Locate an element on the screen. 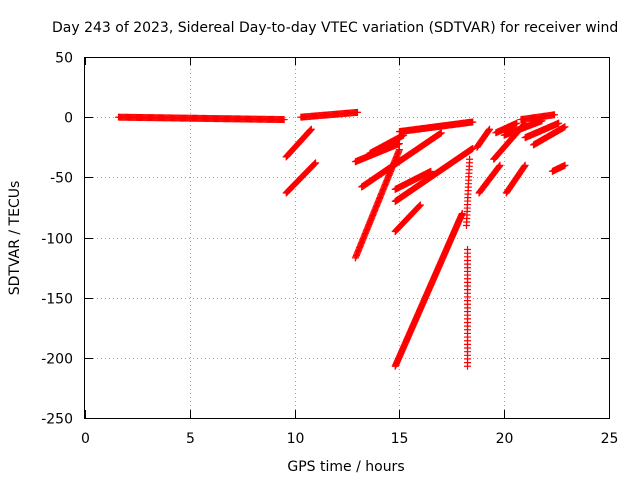 The height and width of the screenshot is (480, 640). y-tick-label: -150 is located at coordinates (57, 300).